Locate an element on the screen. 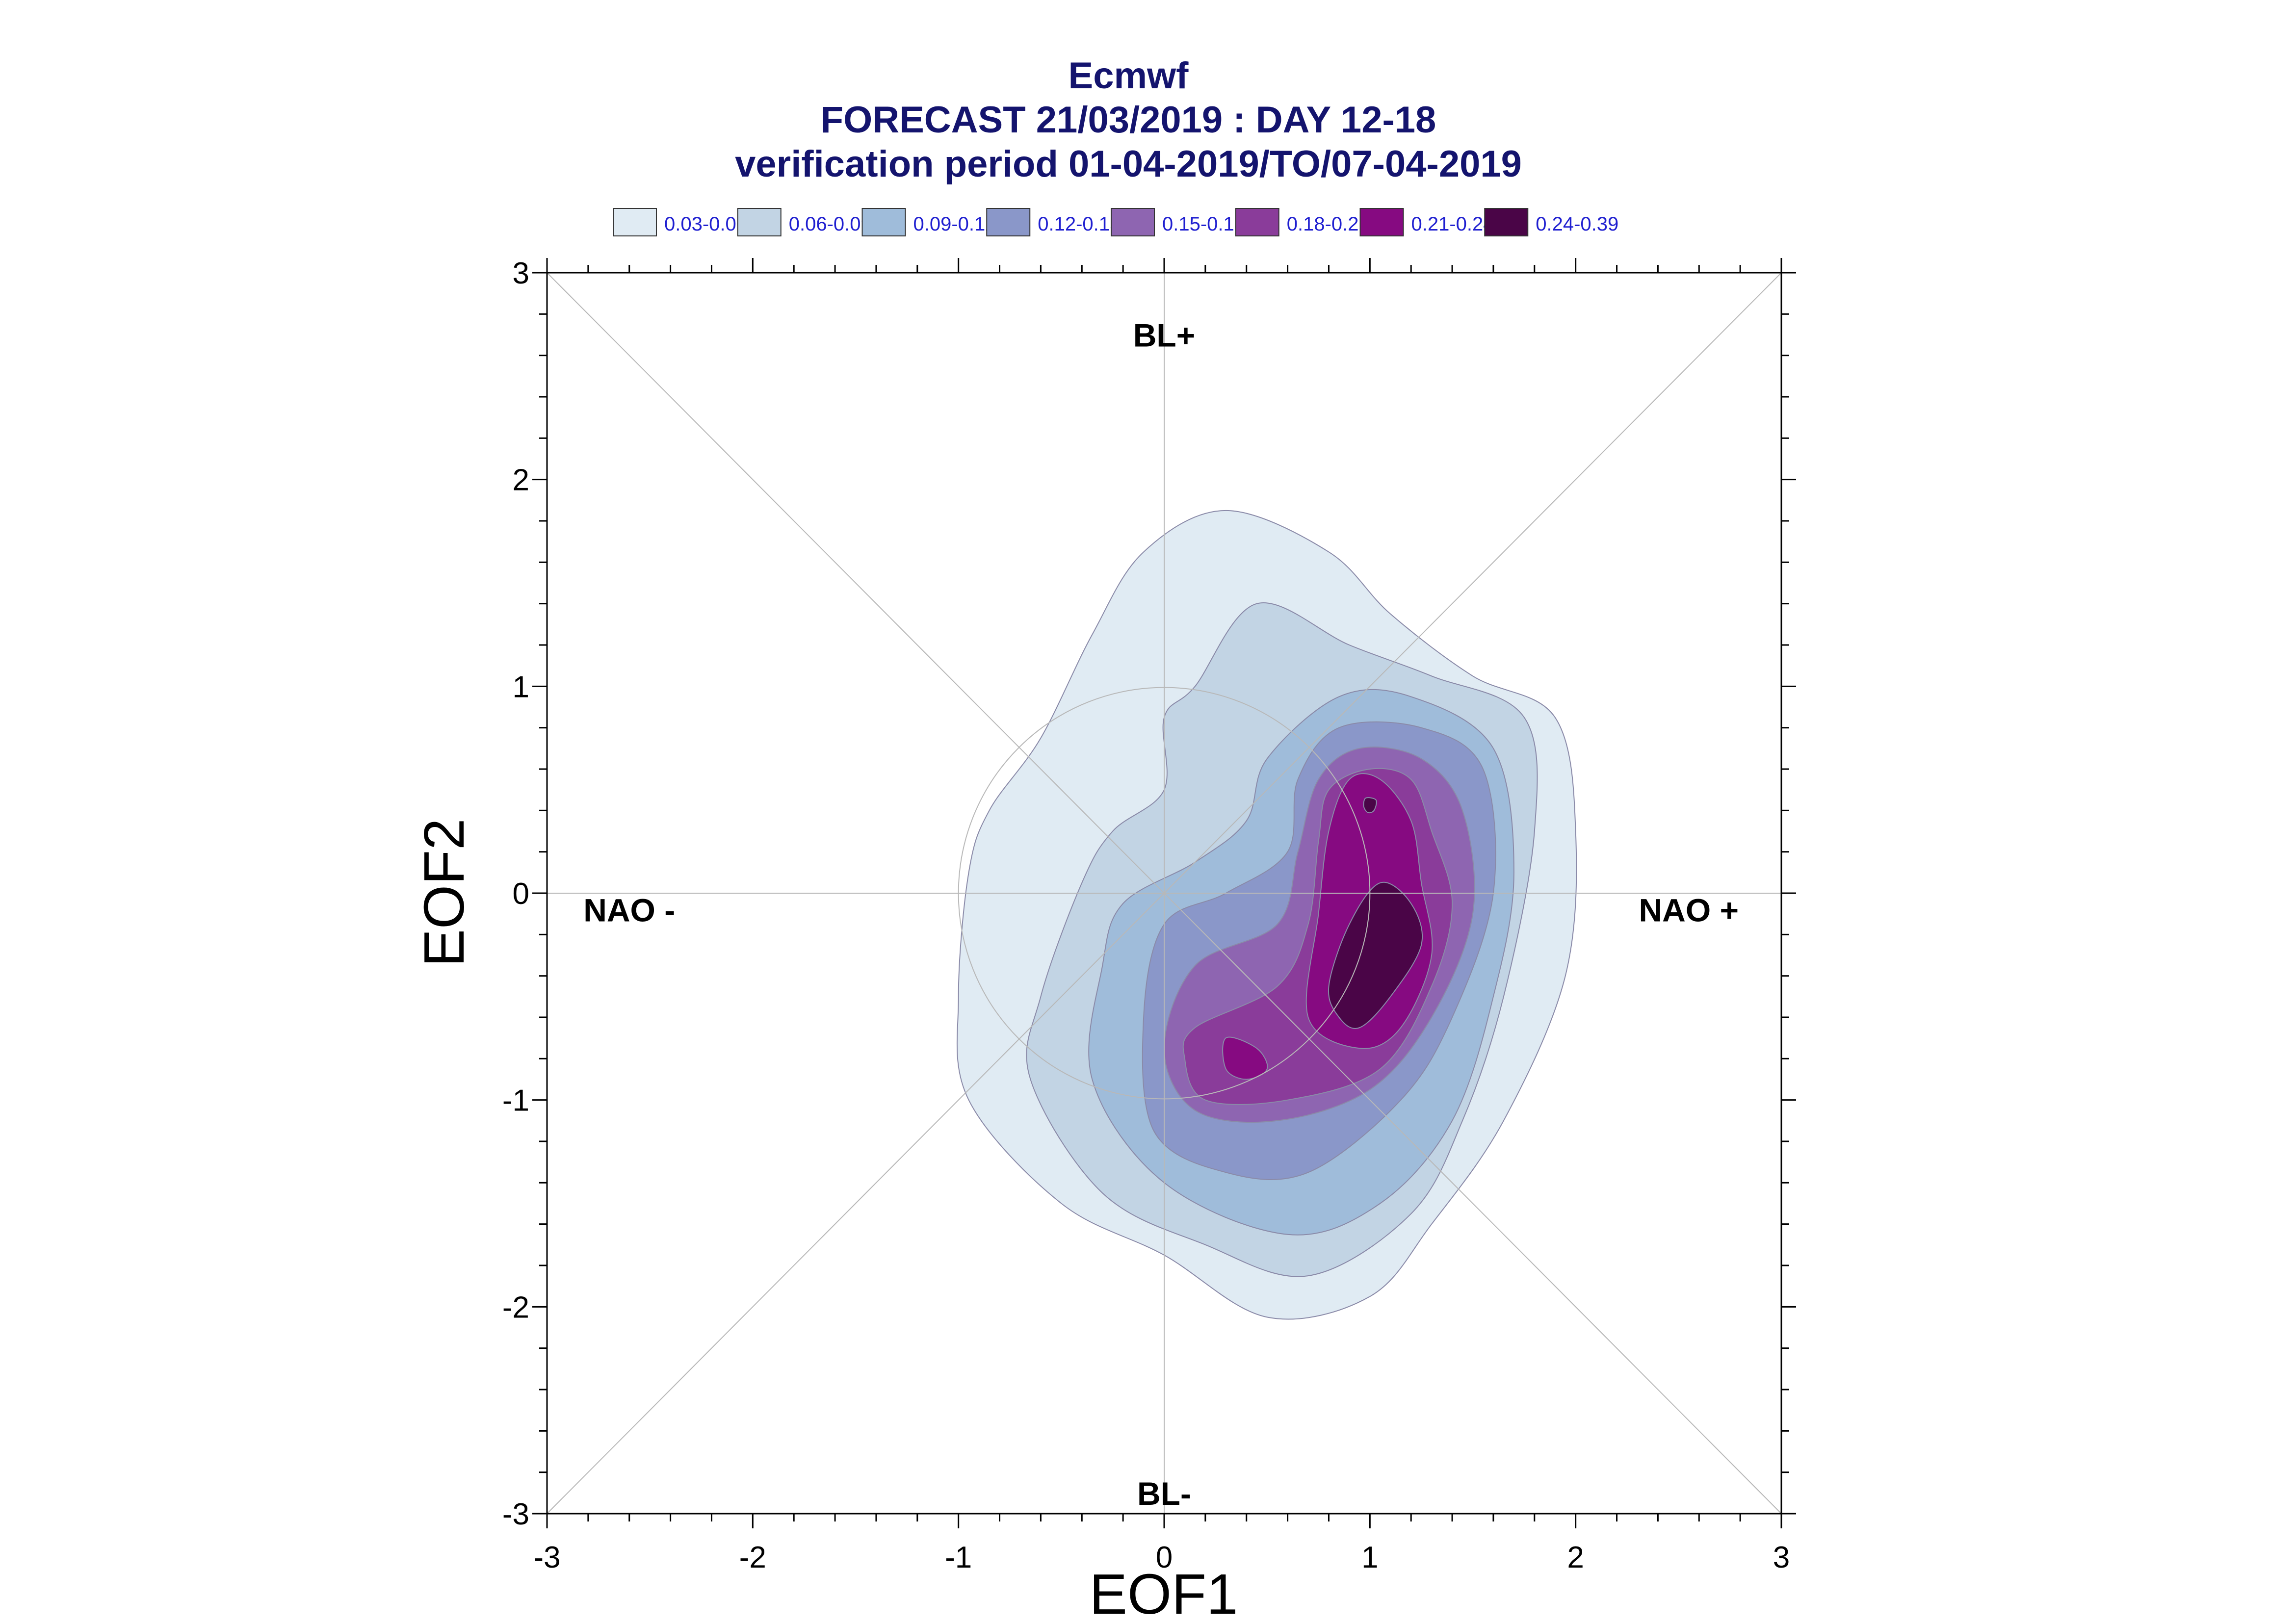  x-tick-label: -1 is located at coordinates (959, 1557).